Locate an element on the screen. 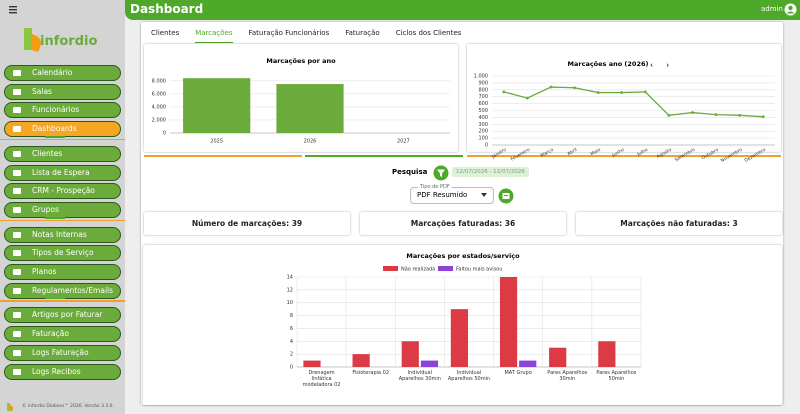  pdf-type: PDF Resumido is located at coordinates (442, 195).